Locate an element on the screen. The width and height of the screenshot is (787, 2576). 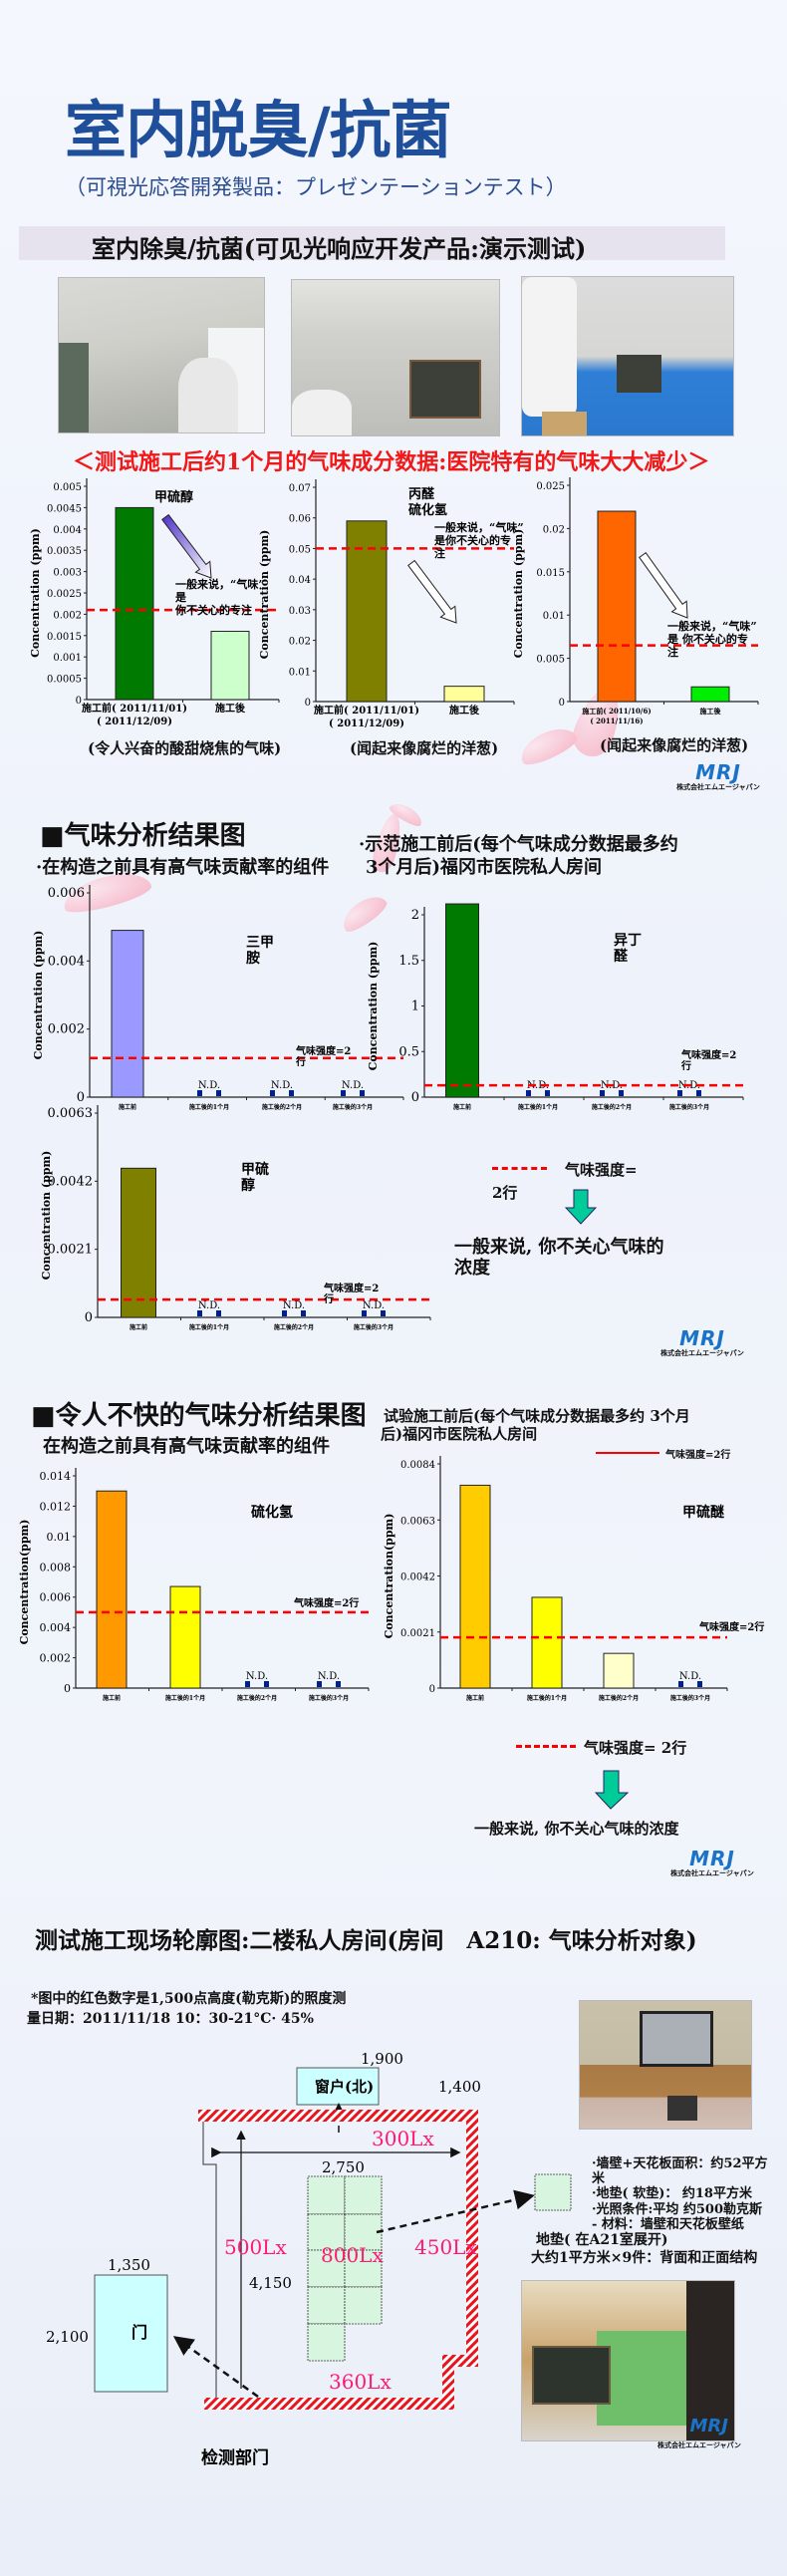
photo-mat-spraying: MRJ is located at coordinates (628, 2360).